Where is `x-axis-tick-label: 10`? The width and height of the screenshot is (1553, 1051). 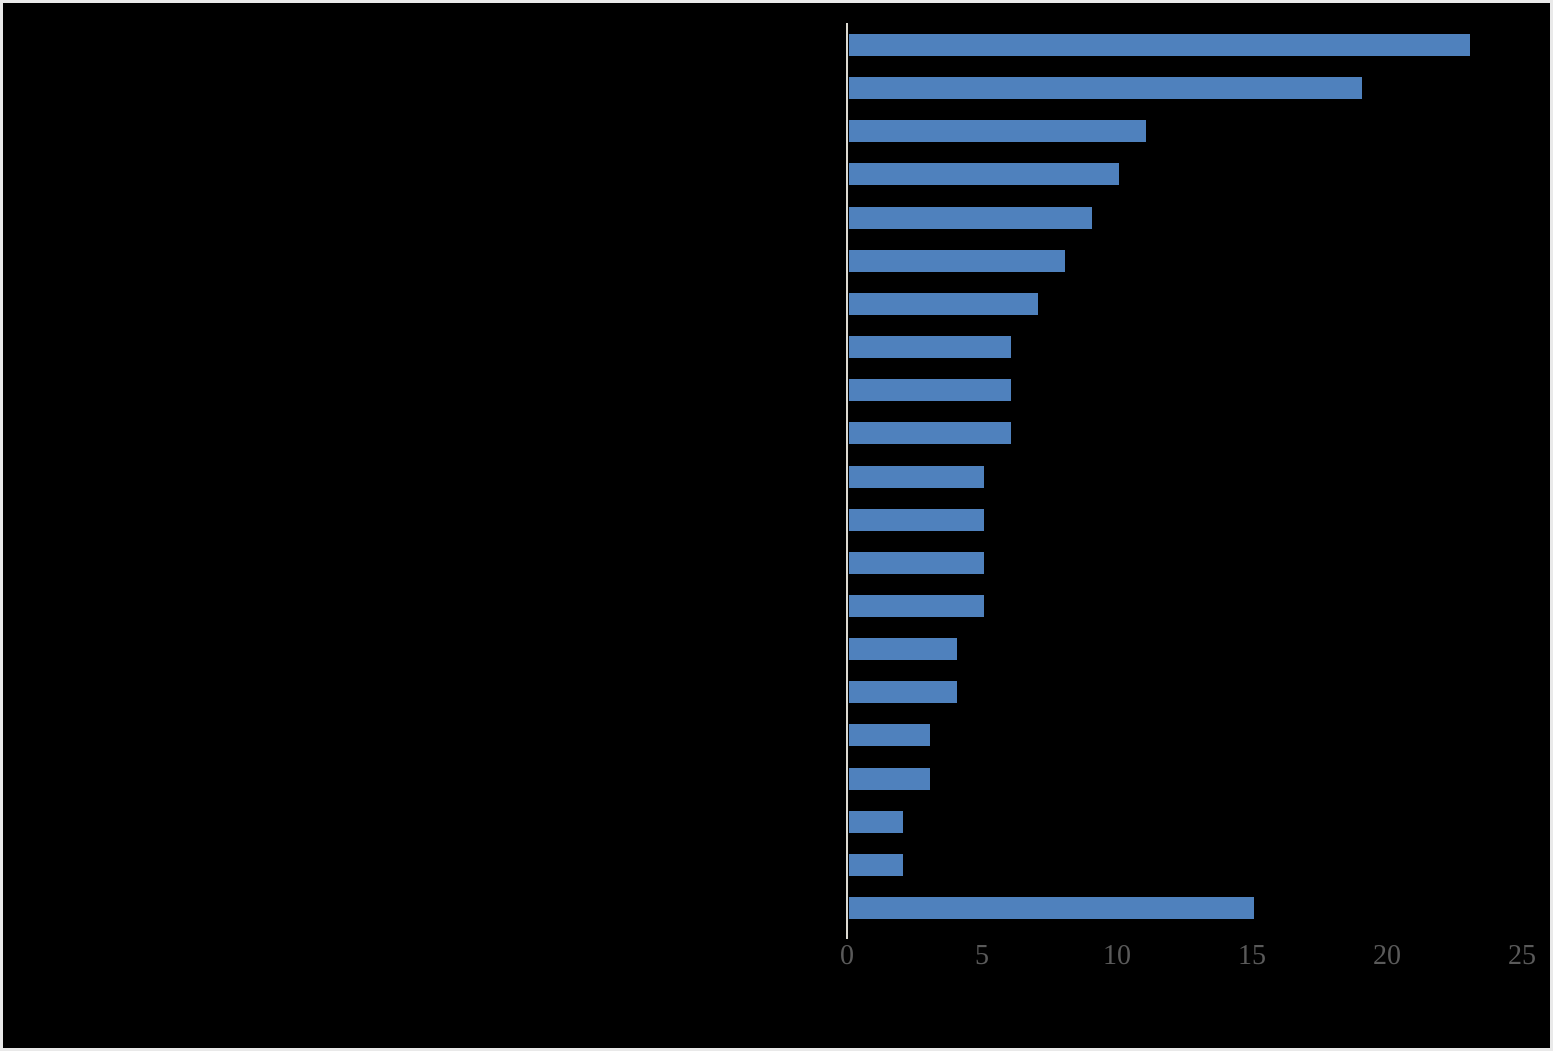 x-axis-tick-label: 10 is located at coordinates (1117, 955).